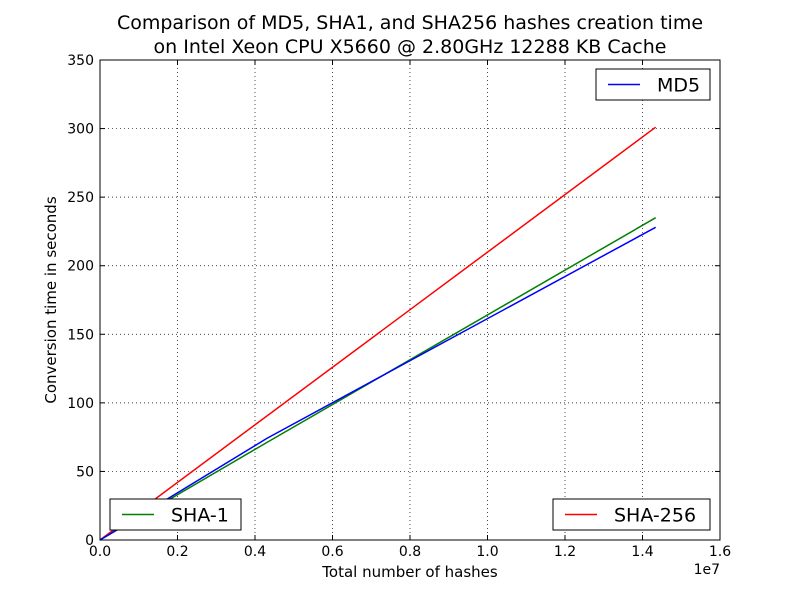  I want to click on x-tick-label: 0.8, so click(410, 552).